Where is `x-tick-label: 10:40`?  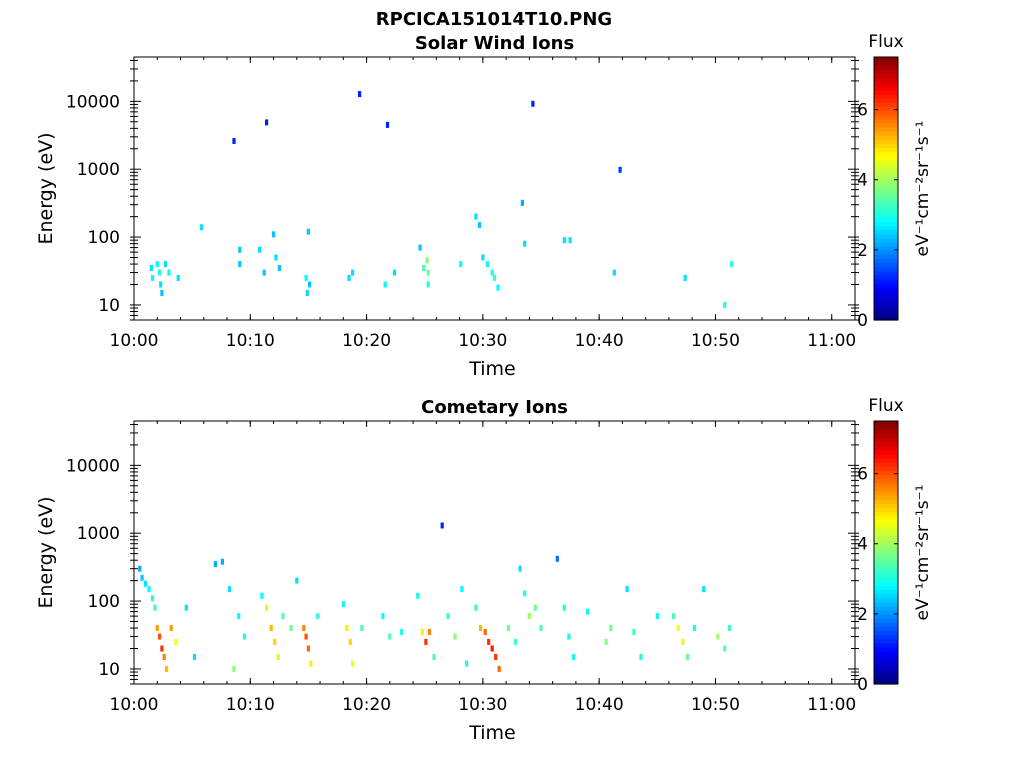
x-tick-label: 10:40 is located at coordinates (599, 705).